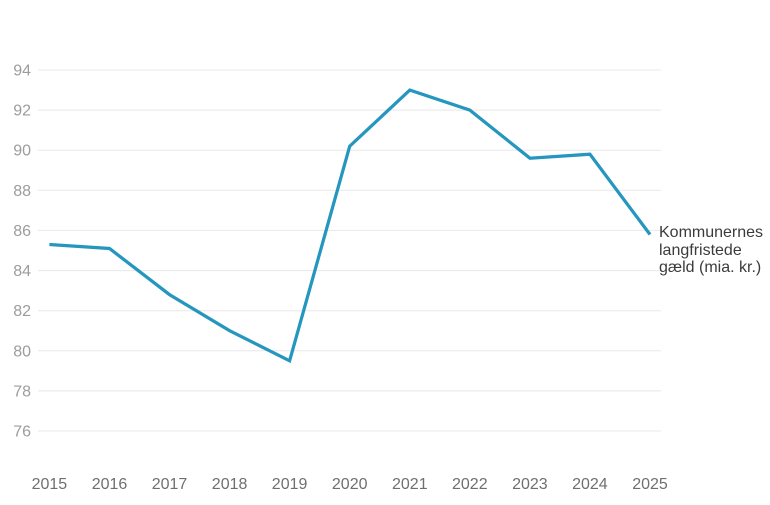 Image resolution: width=770 pixels, height=505 pixels. I want to click on x-tick-label: 2016, so click(110, 484).